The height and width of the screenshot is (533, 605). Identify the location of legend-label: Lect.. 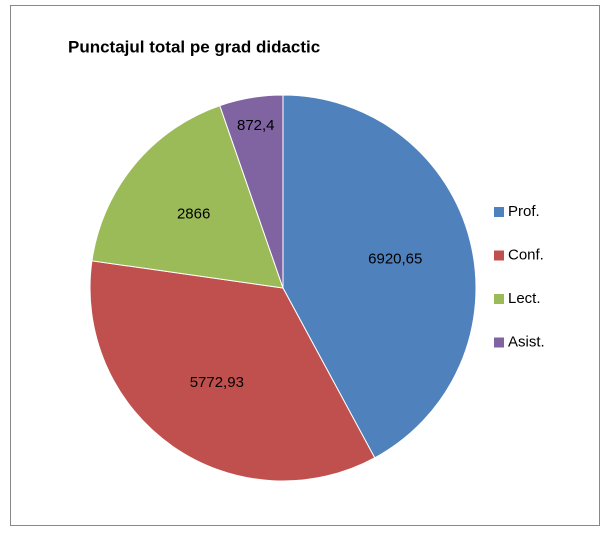
(524, 298).